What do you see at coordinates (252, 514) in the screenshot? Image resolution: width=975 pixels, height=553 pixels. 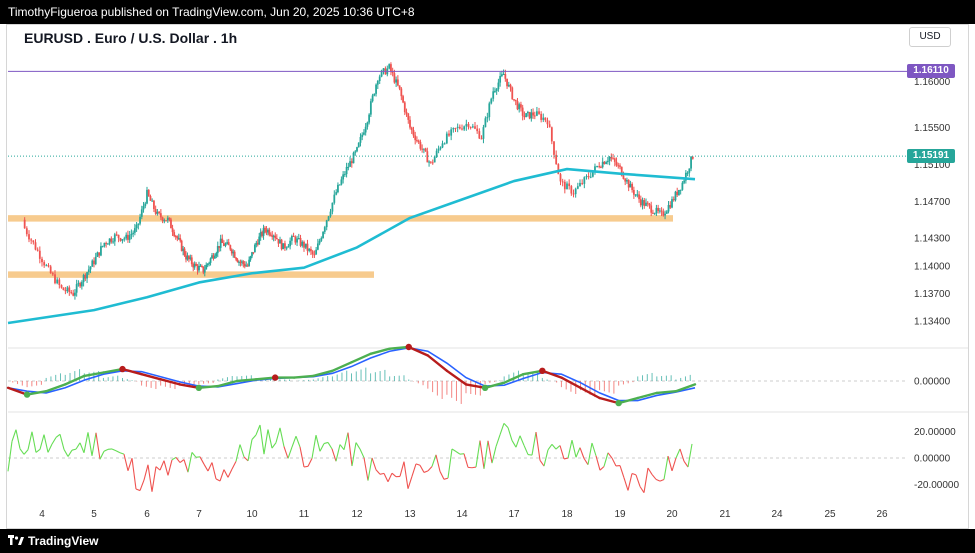 I see `x-tick-label: 10` at bounding box center [252, 514].